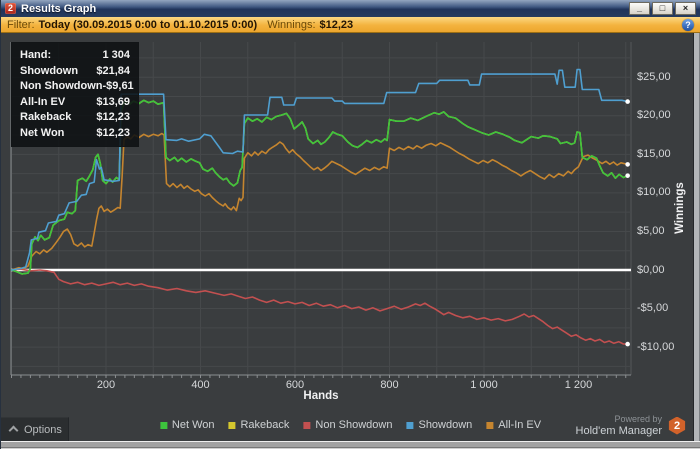 The width and height of the screenshot is (700, 449). Describe the element at coordinates (10, 8) in the screenshot. I see `hm2-logo-icon: 2` at that location.